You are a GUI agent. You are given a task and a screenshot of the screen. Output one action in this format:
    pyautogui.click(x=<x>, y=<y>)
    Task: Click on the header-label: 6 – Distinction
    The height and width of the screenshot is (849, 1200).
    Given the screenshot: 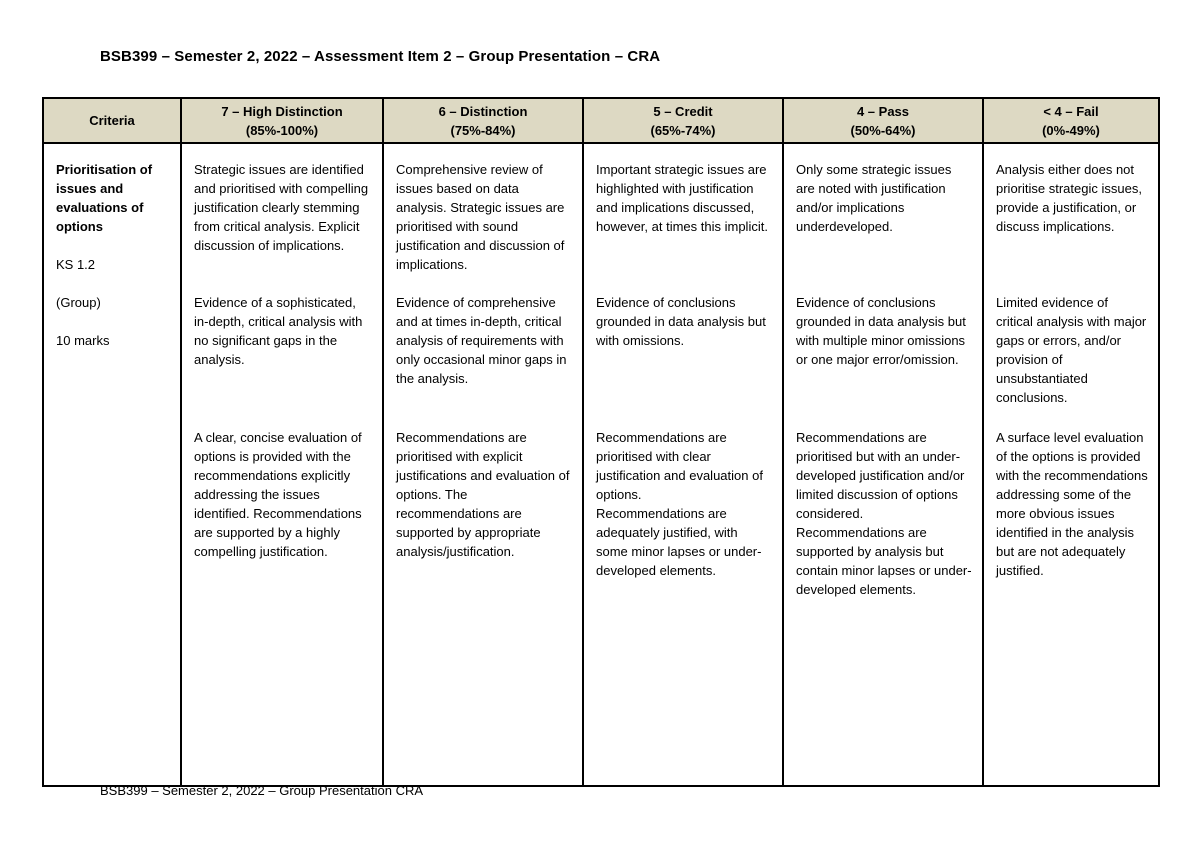 What is the action you would take?
    pyautogui.click(x=483, y=111)
    